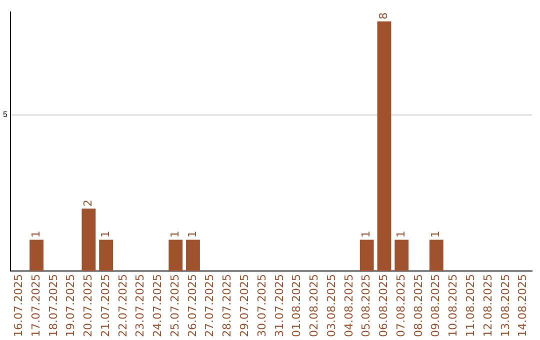 The image size is (540, 340). Describe the element at coordinates (487, 306) in the screenshot. I see `x-tick-label: 12.08.2025` at that location.